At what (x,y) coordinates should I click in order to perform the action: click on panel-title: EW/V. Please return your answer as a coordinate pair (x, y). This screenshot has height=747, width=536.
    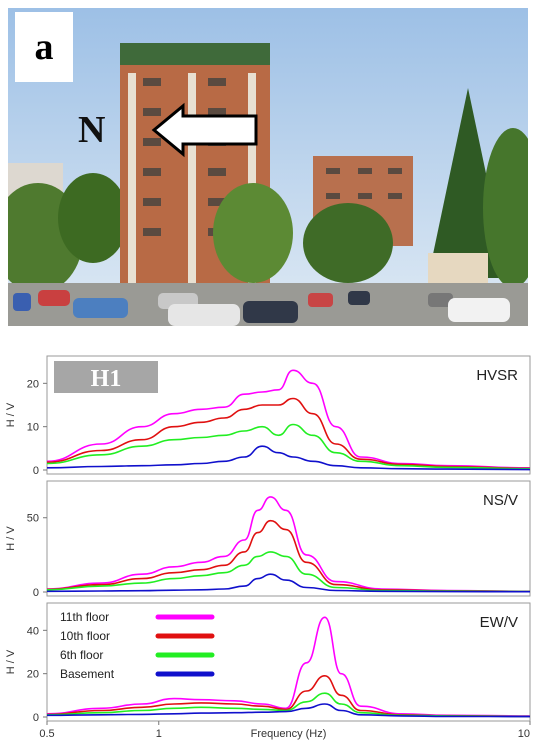
    Looking at the image, I should click on (499, 622).